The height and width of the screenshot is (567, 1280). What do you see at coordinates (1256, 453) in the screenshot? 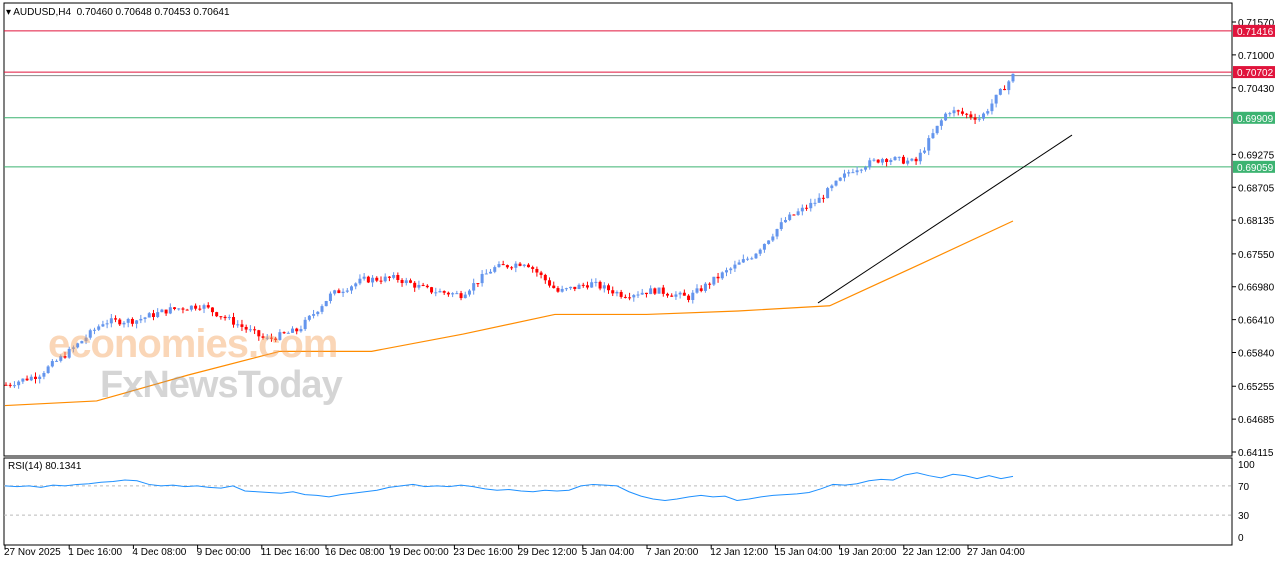
I see `price-tick-label: 0.64115` at bounding box center [1256, 453].